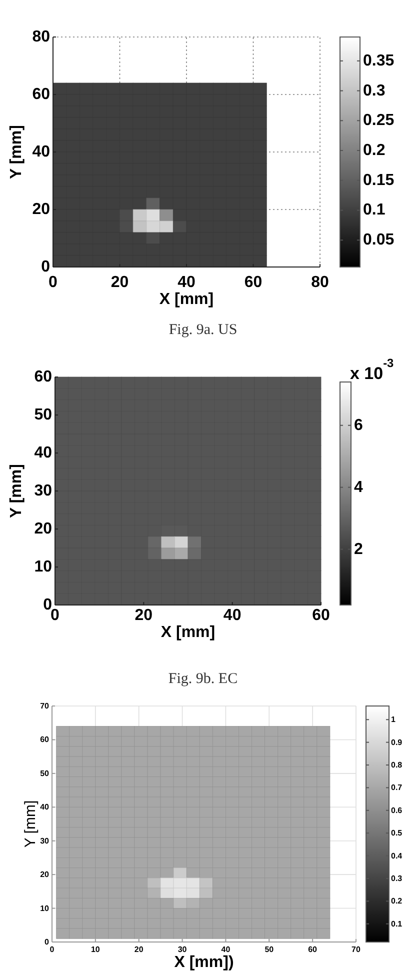 The image size is (406, 980). What do you see at coordinates (358, 425) in the screenshot?
I see `color-bar-label: 6` at bounding box center [358, 425].